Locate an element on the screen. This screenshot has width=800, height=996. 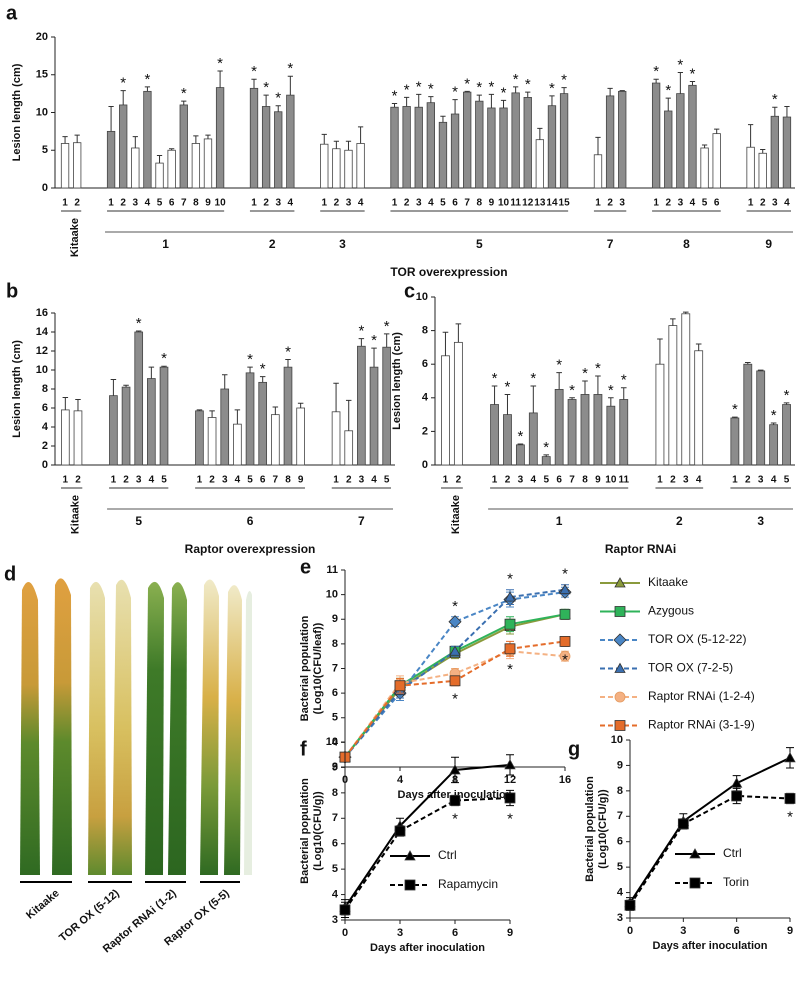
legend-label: TOR OX (5-12-22) is located at coordinates (697, 639).